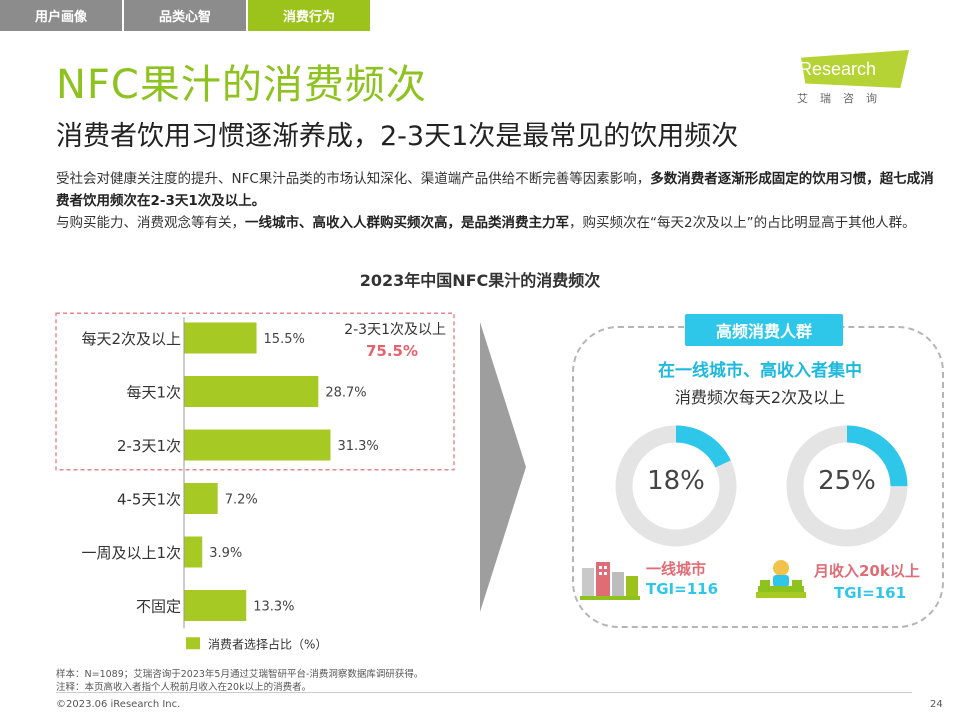  I want to click on value-label-2: 31.3%, so click(357, 446).